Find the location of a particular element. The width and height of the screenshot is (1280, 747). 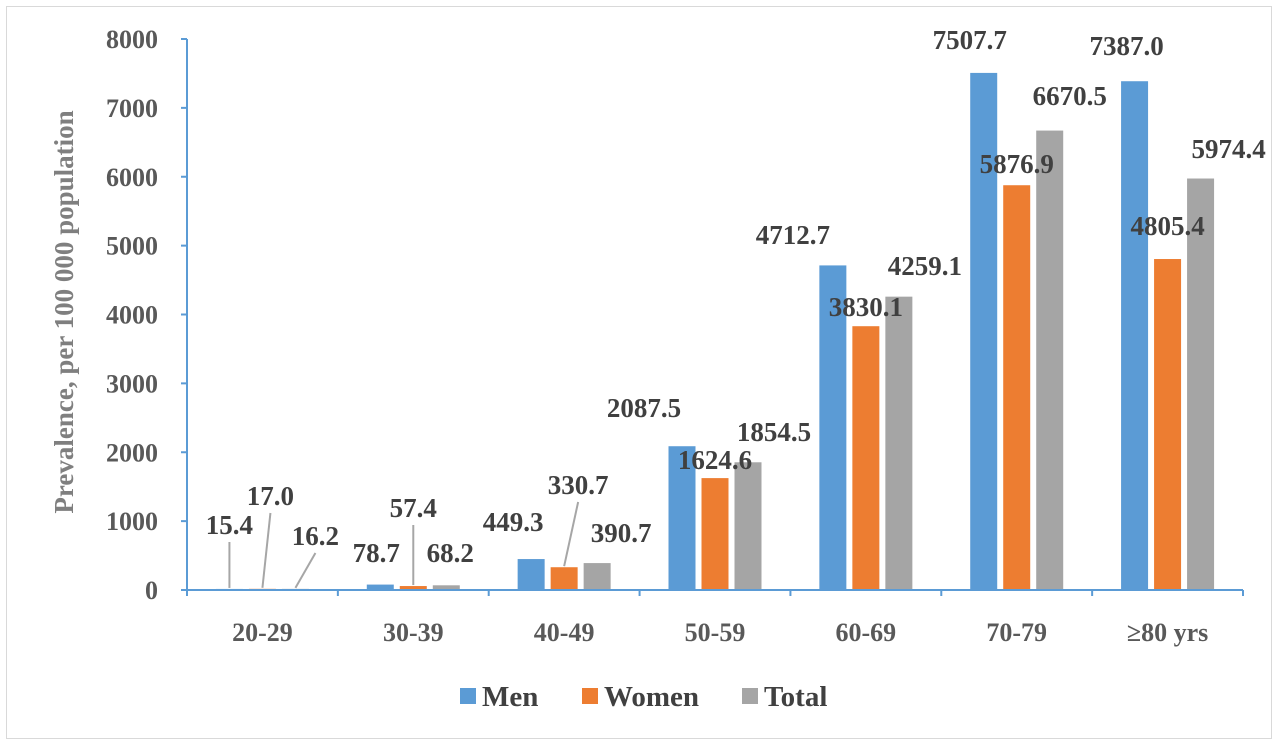

category-label: 70-79 is located at coordinates (1016, 632).